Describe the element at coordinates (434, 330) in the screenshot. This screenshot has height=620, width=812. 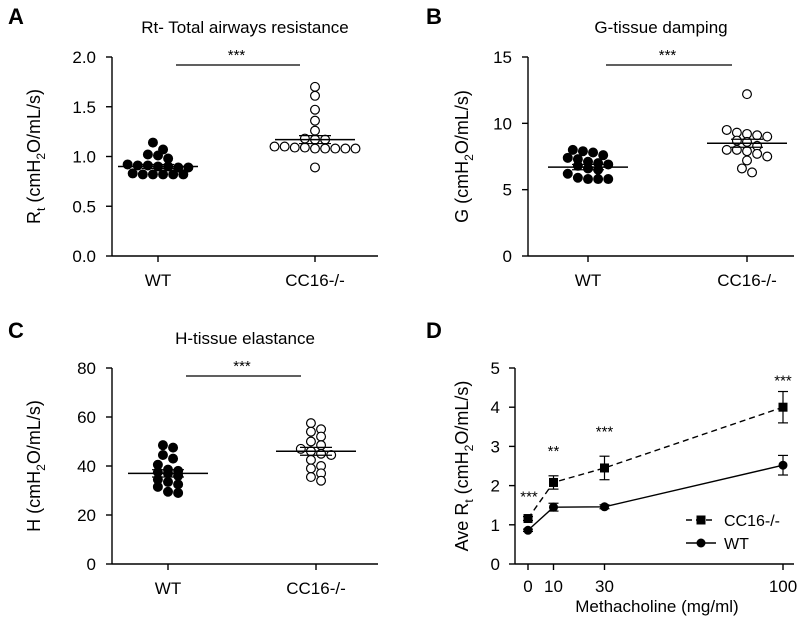
I see `panel-letter: D` at that location.